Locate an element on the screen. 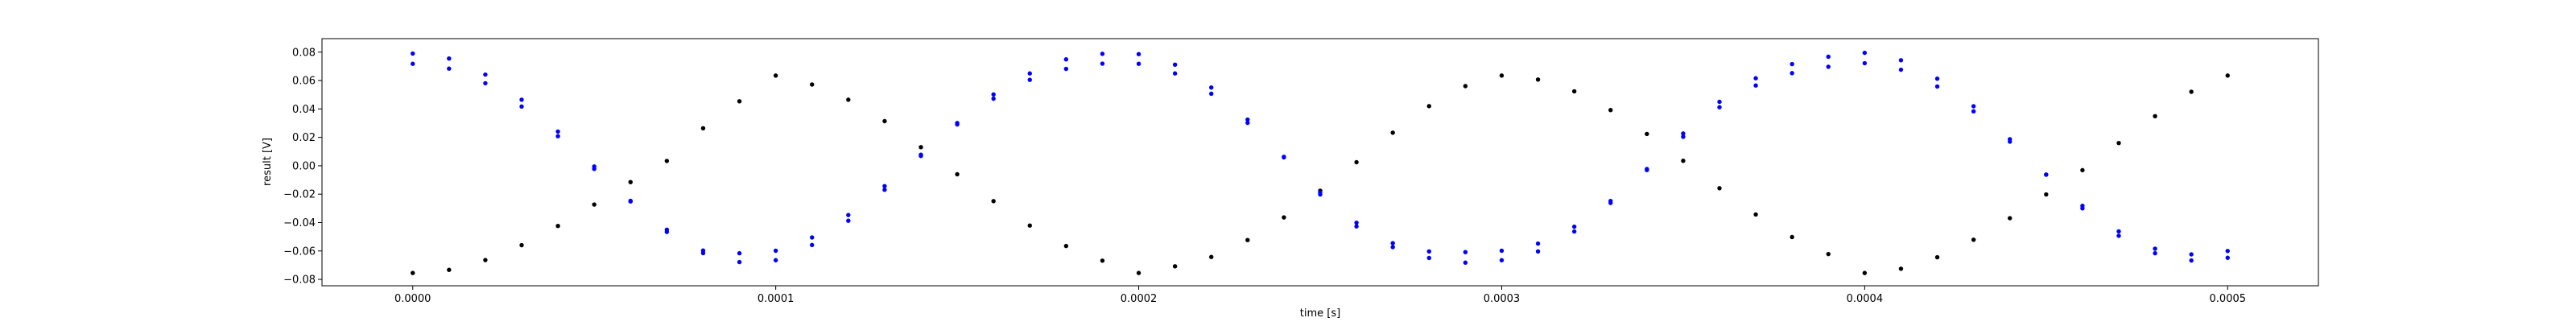 This screenshot has height=322, width=2576. y-axis-ticks: −0.08 −0.06 −0.04 −0.02 0.00 0.02 0.04 0.06 0.08 is located at coordinates (302, 167).